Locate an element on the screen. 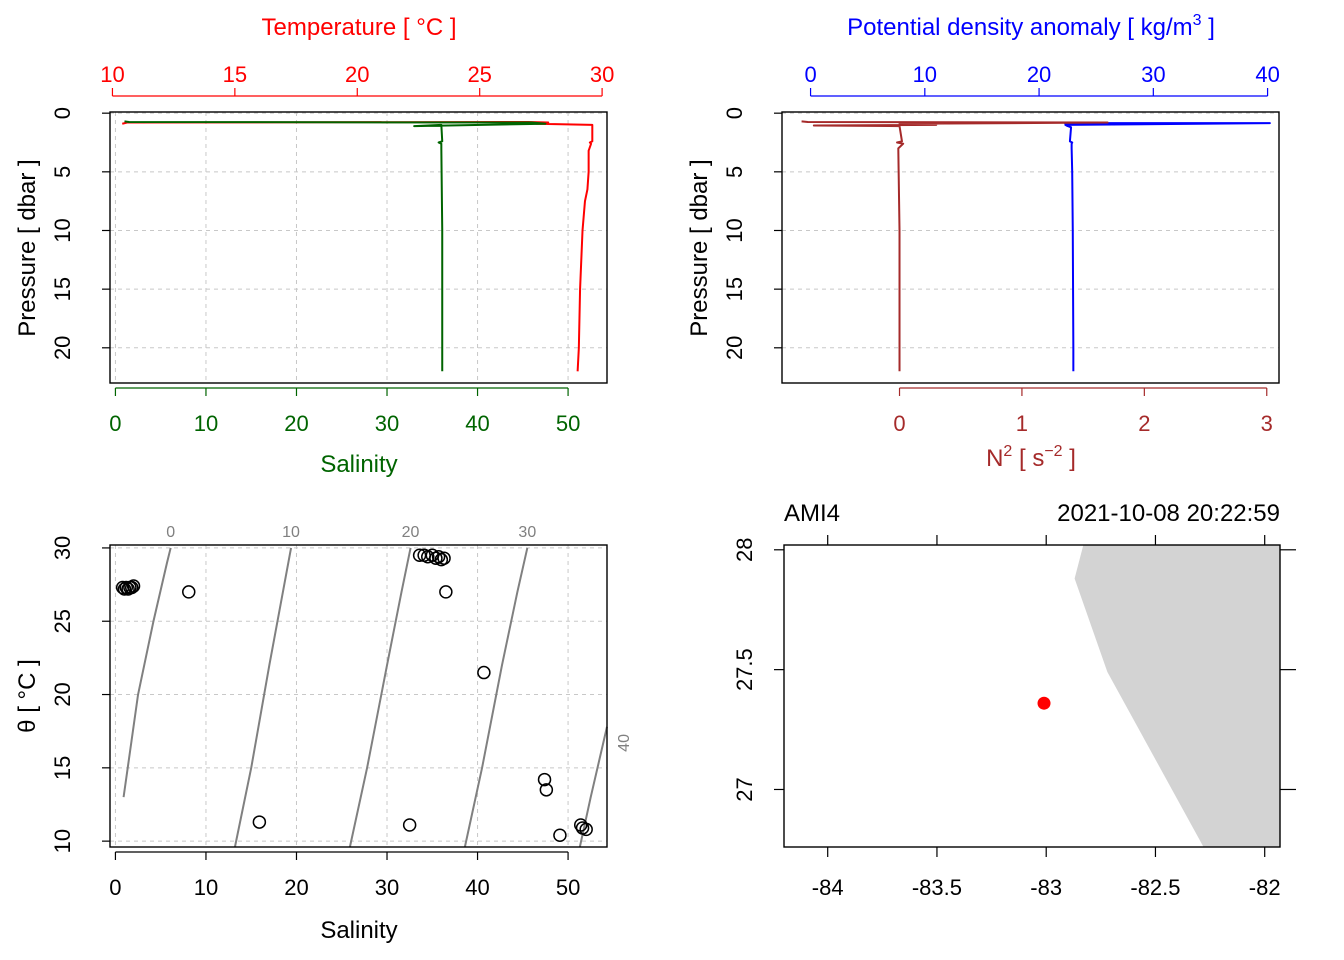  temperature-tick-label: 30 is located at coordinates (602, 74).